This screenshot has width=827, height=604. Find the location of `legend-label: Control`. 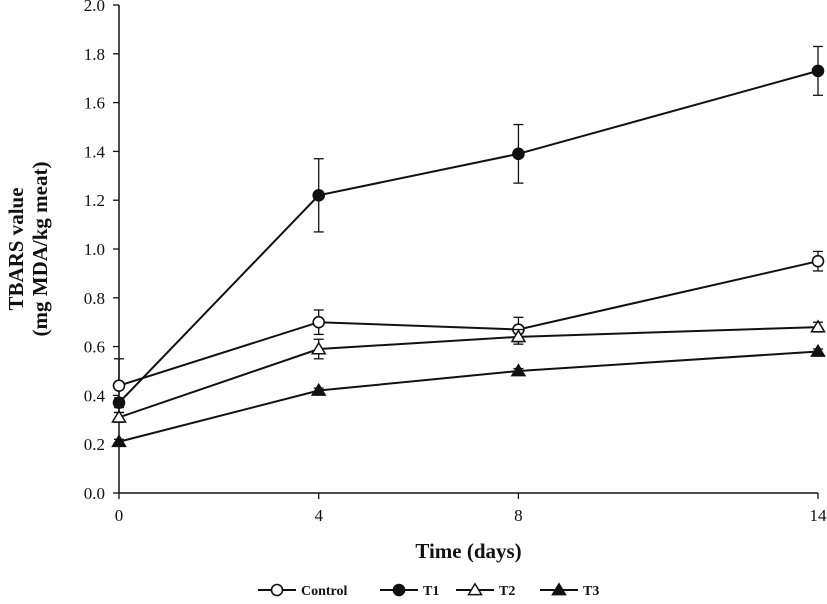

legend-label: Control is located at coordinates (324, 591).